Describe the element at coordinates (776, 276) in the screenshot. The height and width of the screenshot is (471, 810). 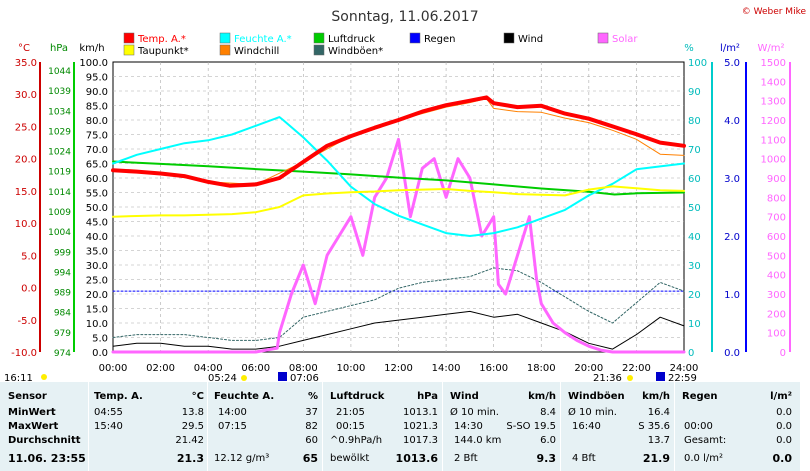
I see `solar-tick-11: 400` at that location.